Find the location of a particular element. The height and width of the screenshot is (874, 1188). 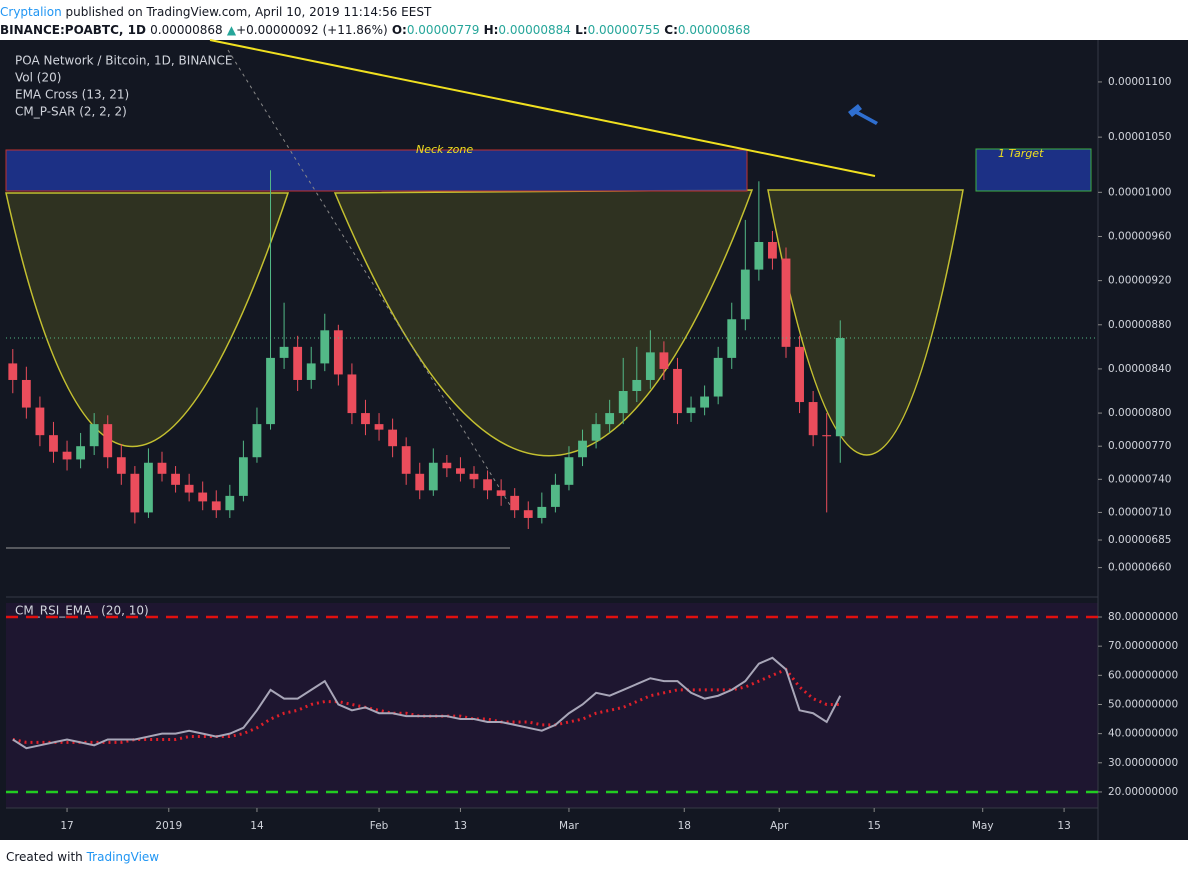

c-value: 0.00000868 is located at coordinates (714, 30).